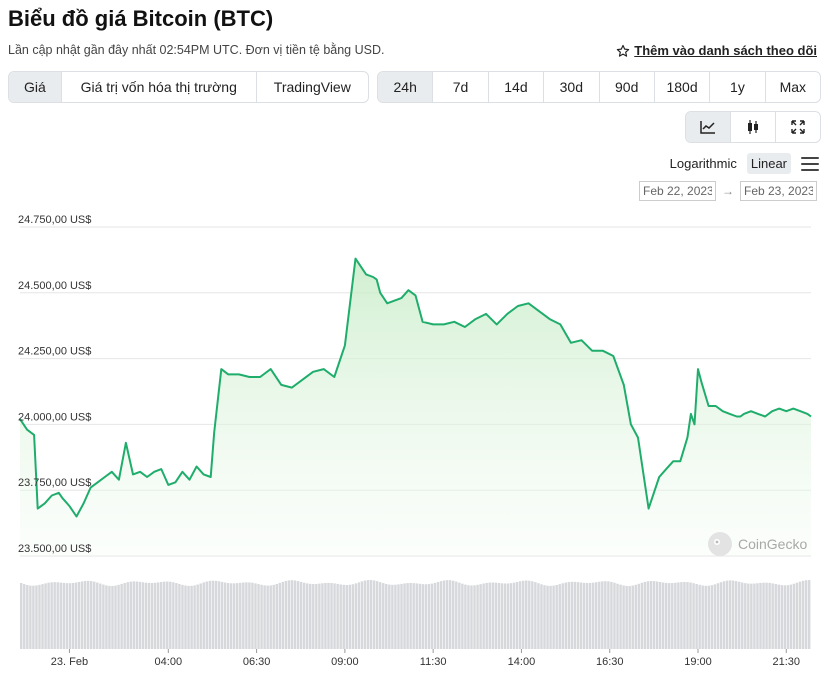 This screenshot has height=677, width=829. I want to click on range-24h: 24h, so click(406, 87).